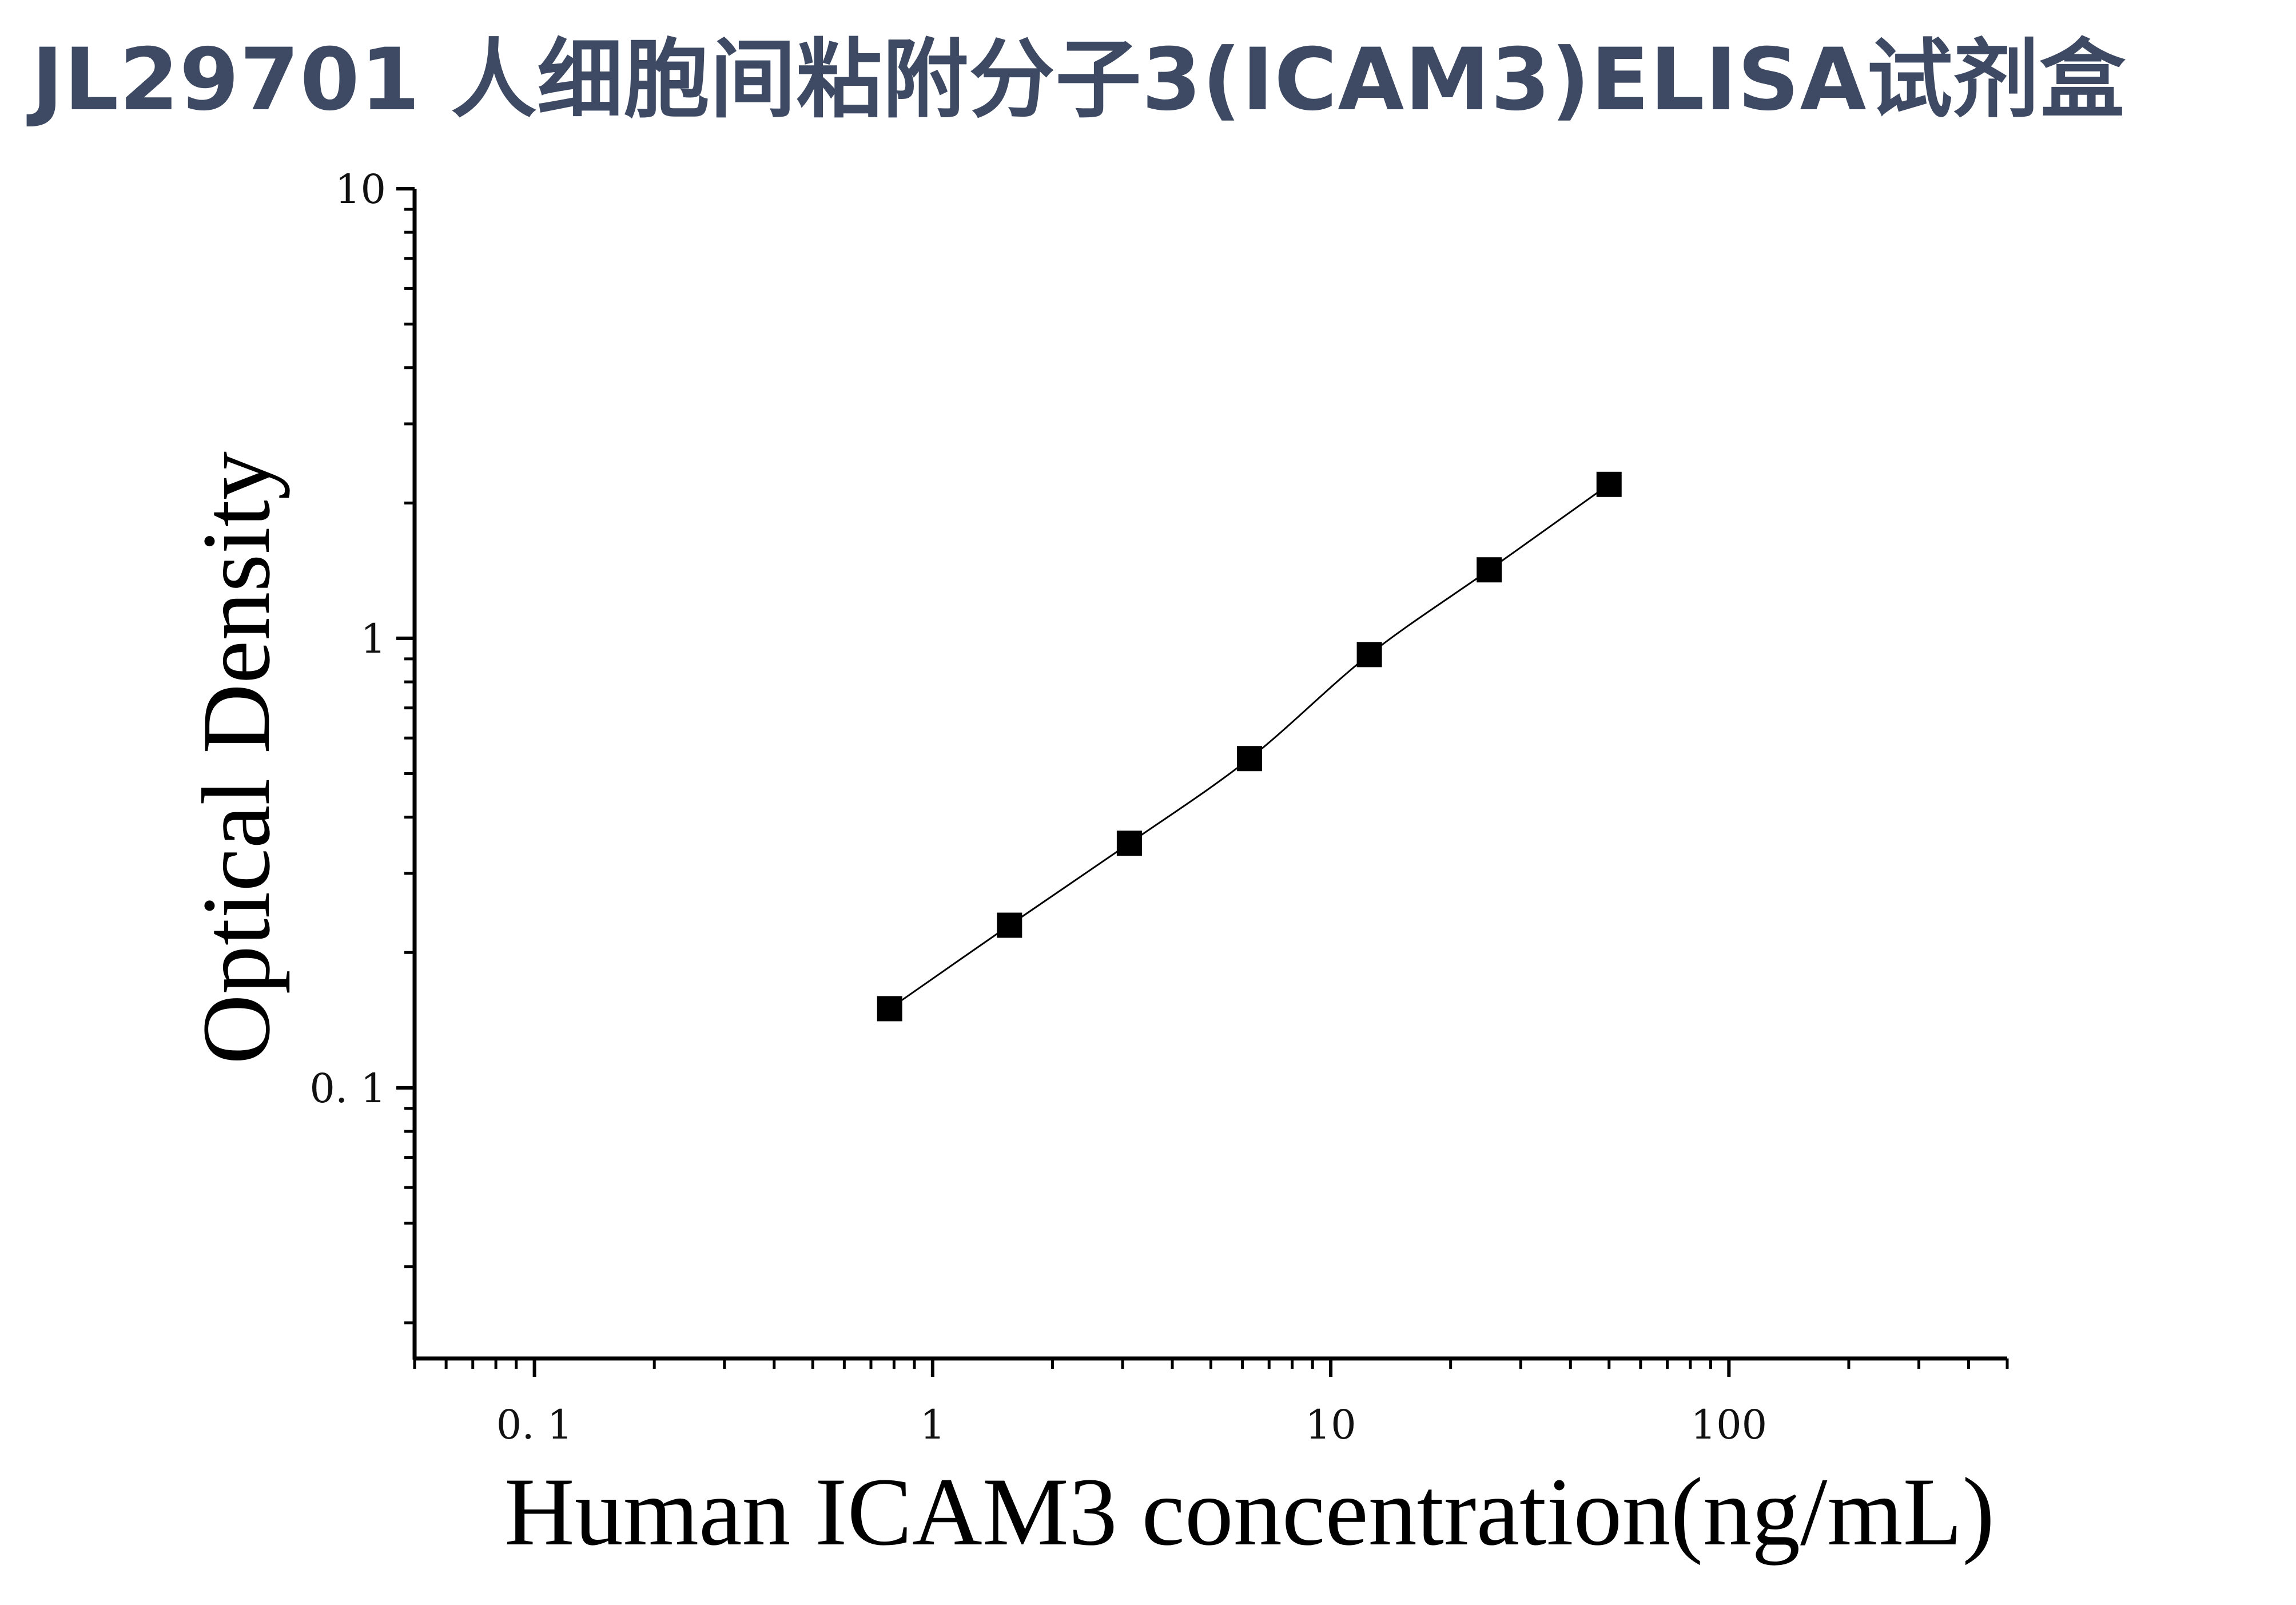 This screenshot has height=1605, width=2296. Describe the element at coordinates (373, 638) in the screenshot. I see `y-tick-label: 1` at that location.